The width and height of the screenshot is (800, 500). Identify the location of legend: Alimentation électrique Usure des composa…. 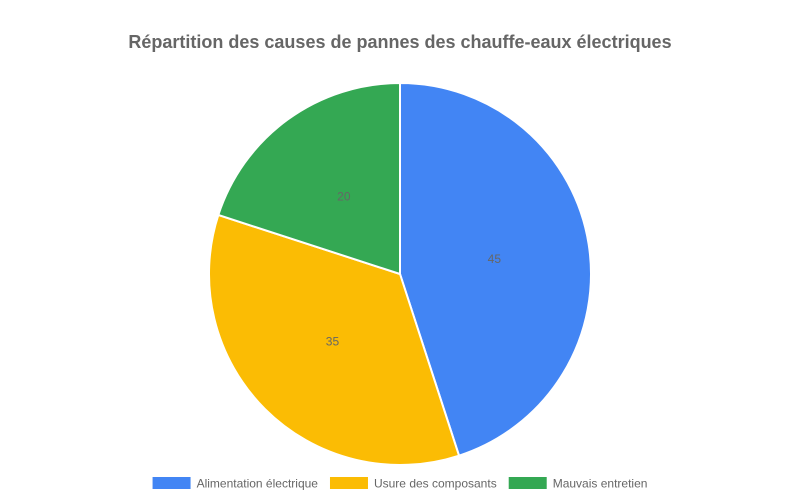
(400, 484).